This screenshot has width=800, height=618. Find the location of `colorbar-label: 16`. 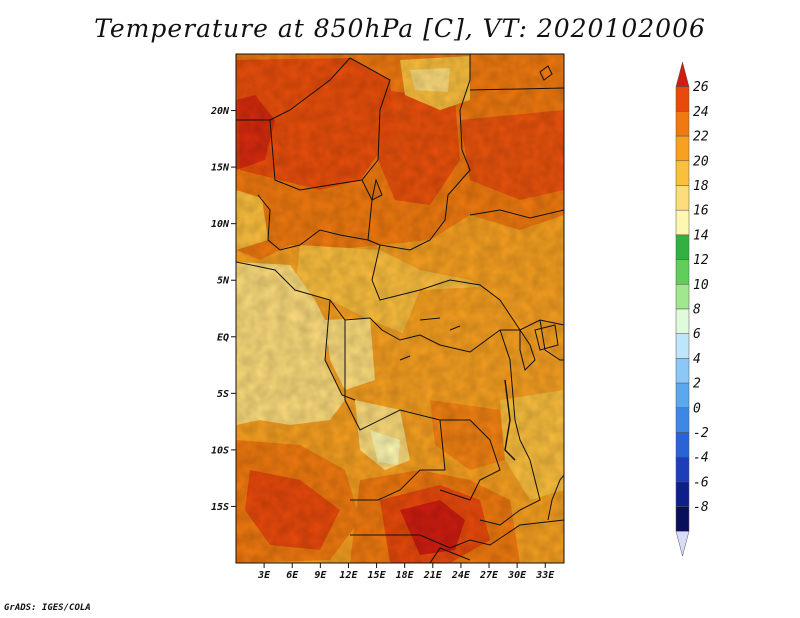

colorbar-label: 16 is located at coordinates (701, 211).